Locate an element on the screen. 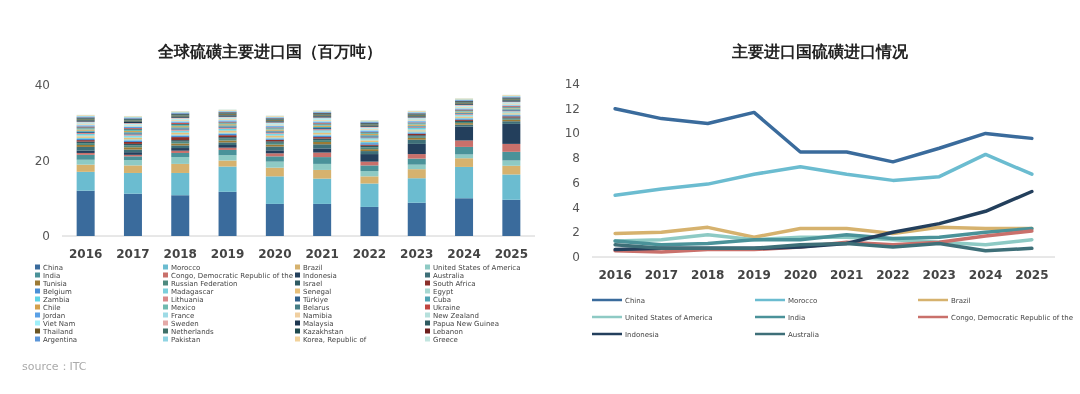 This screenshot has width=1080, height=394. y-tick-label: 10 is located at coordinates (572, 133).